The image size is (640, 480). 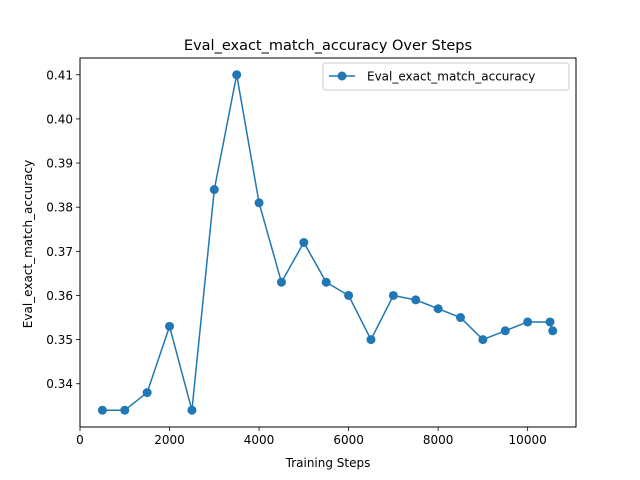 What do you see at coordinates (259, 440) in the screenshot?
I see `x-tick-label: 4000` at bounding box center [259, 440].